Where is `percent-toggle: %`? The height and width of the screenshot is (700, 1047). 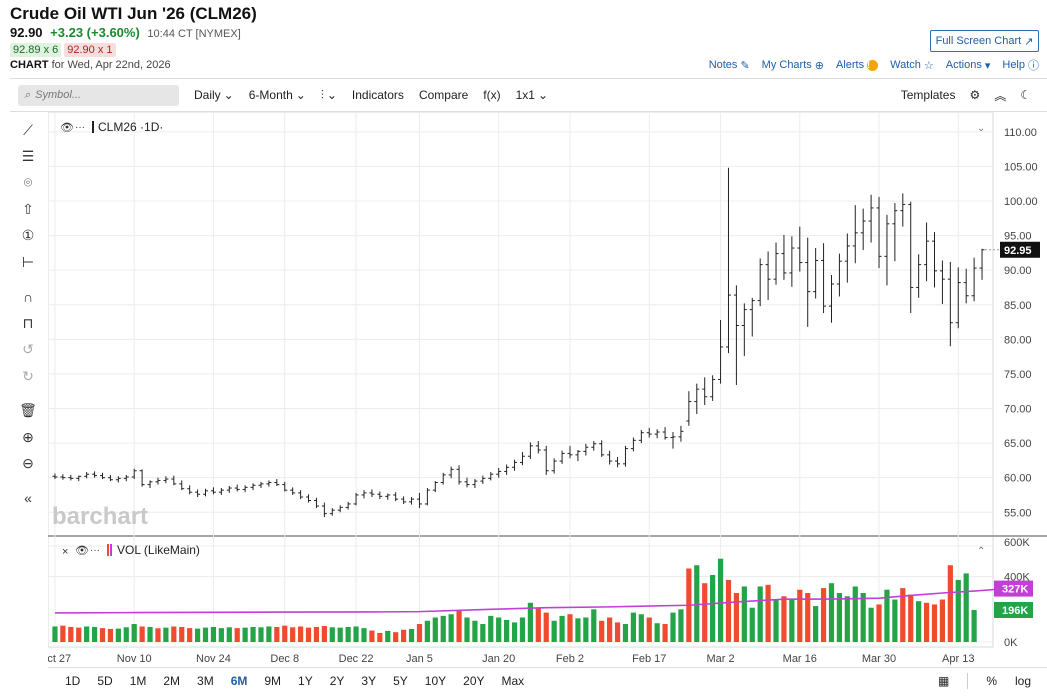
percent-toggle: % is located at coordinates (991, 680).